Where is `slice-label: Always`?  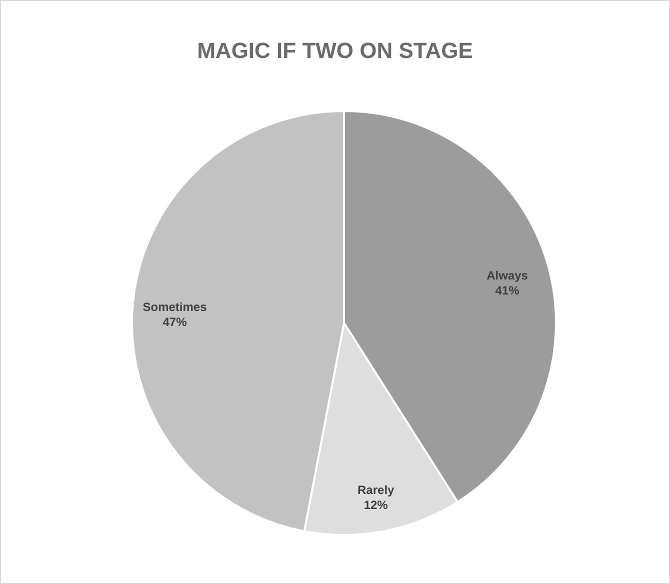
slice-label: Always is located at coordinates (507, 275).